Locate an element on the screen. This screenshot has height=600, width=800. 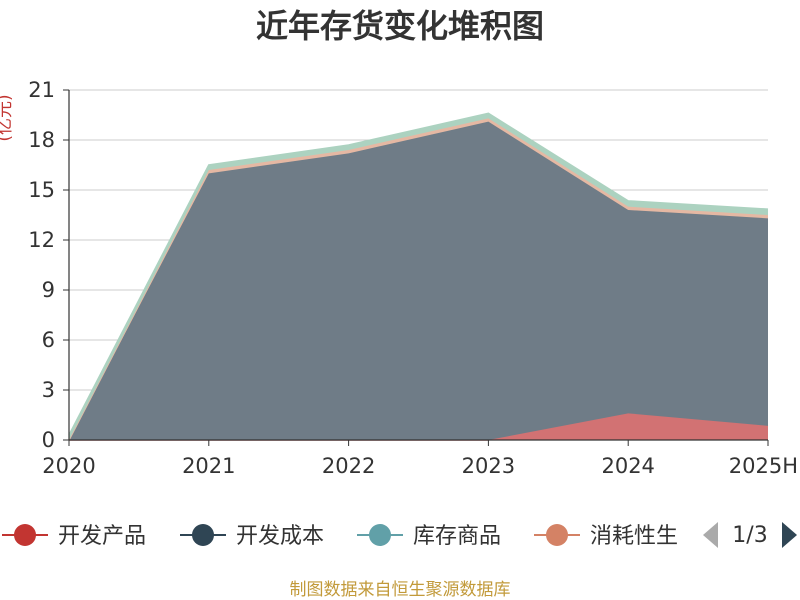
legend-label: 消耗性生 is located at coordinates (634, 536).